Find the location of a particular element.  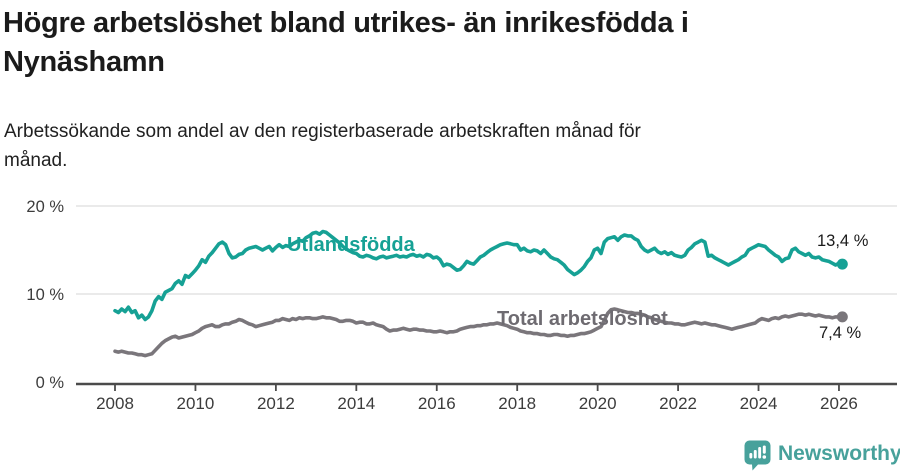

title-line-2: Nynäshamn is located at coordinates (84, 62).